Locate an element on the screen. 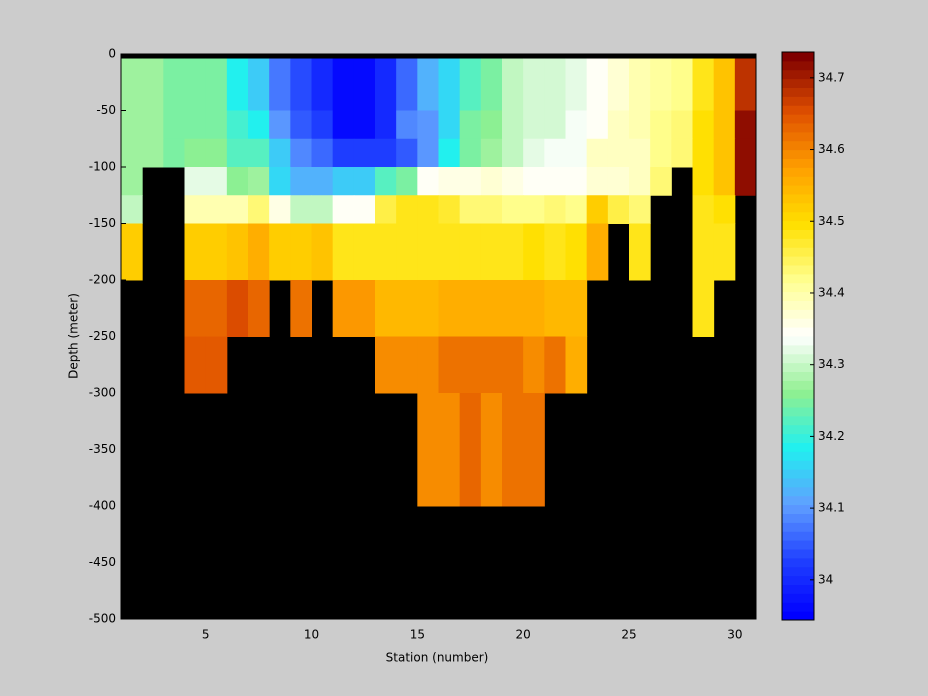  x-tick-label: 25 is located at coordinates (628, 635).